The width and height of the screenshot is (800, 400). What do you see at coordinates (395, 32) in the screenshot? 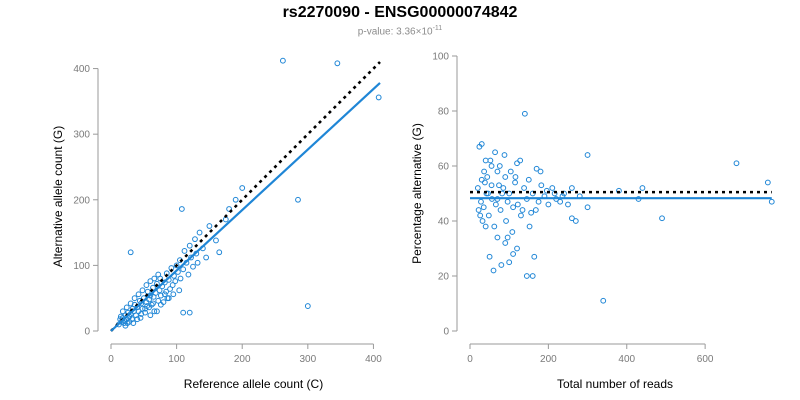
I see `subtitle-prefix: p-value: 3.36×10` at bounding box center [395, 32].